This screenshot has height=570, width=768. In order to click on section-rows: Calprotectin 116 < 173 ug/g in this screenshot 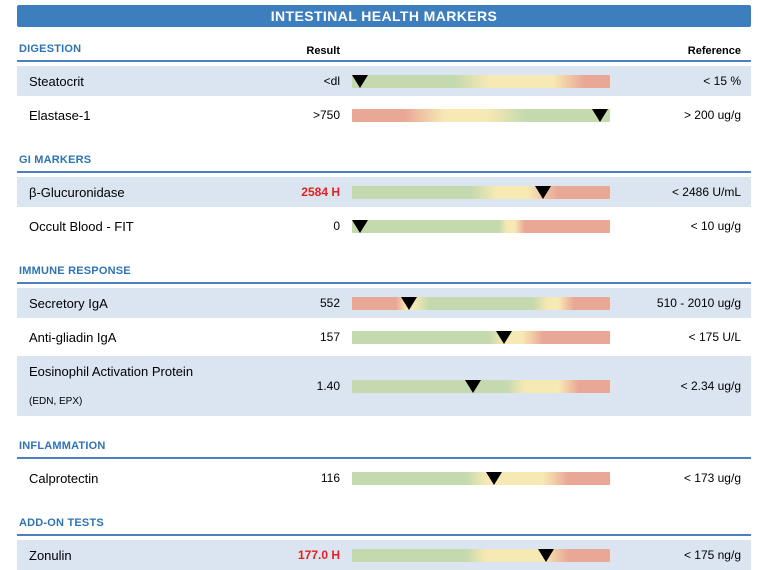, I will do `click(384, 478)`.